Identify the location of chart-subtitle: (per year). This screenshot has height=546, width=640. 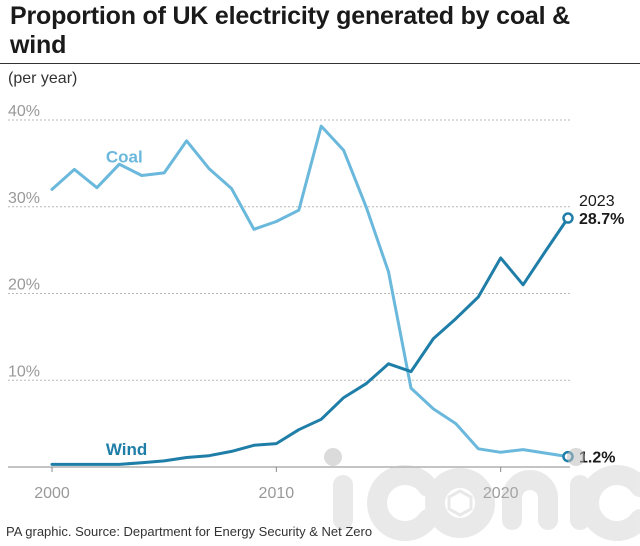
(43, 78).